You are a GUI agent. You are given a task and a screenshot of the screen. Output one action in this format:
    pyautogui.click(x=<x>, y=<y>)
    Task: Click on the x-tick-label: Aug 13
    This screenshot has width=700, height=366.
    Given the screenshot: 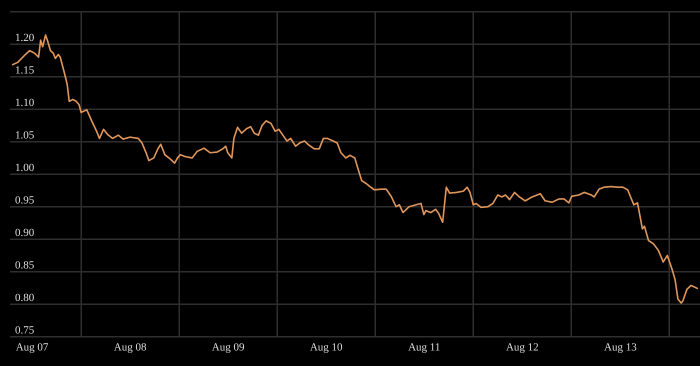 What is the action you would take?
    pyautogui.click(x=621, y=347)
    